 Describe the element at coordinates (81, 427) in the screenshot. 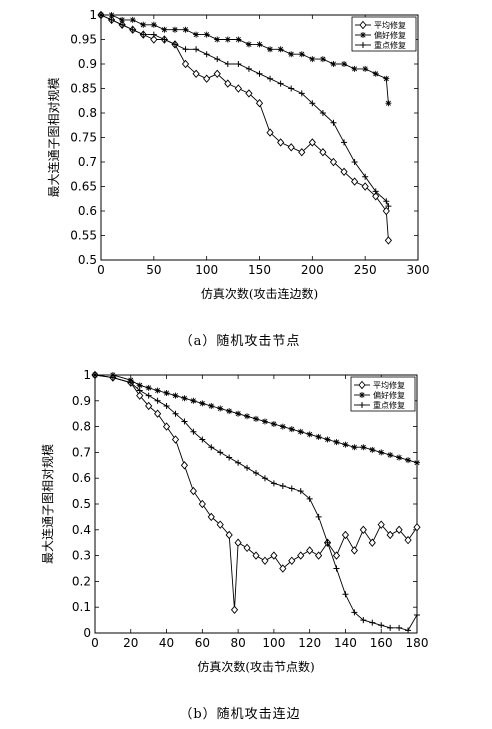

I see `y-tick-label: 0.8` at that location.